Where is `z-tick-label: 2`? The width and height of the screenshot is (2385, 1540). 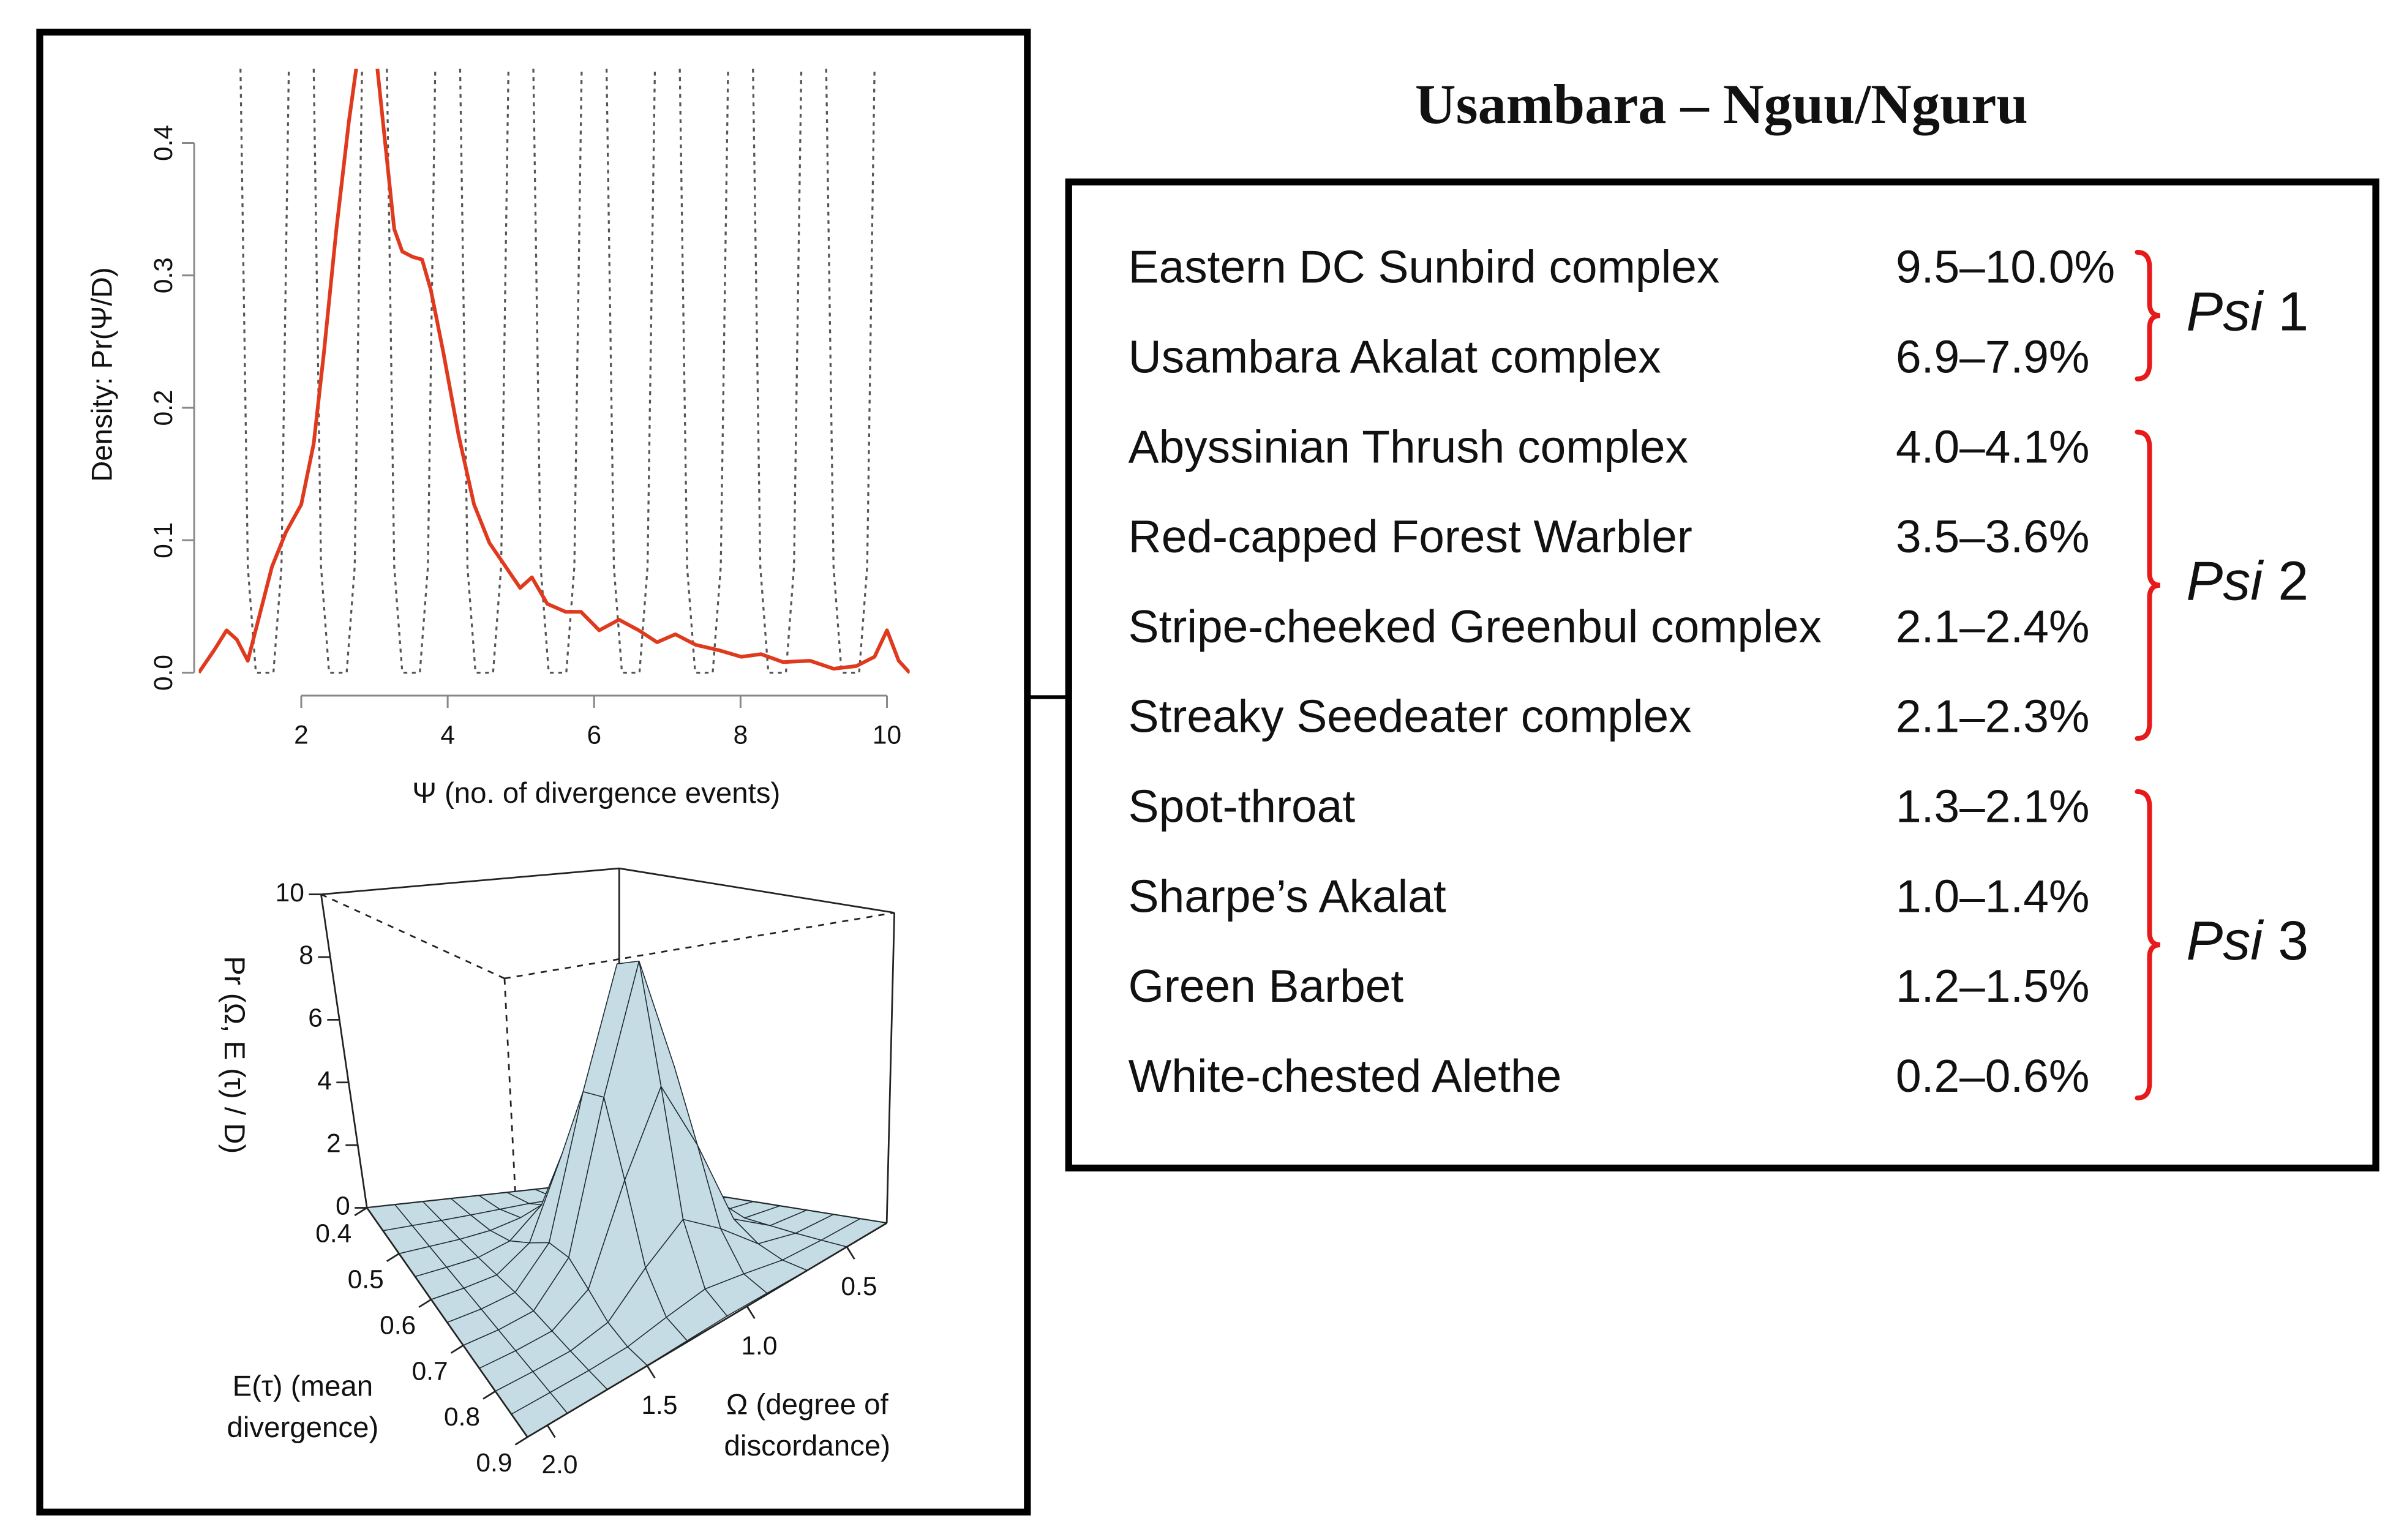 z-tick-label: 2 is located at coordinates (333, 1143).